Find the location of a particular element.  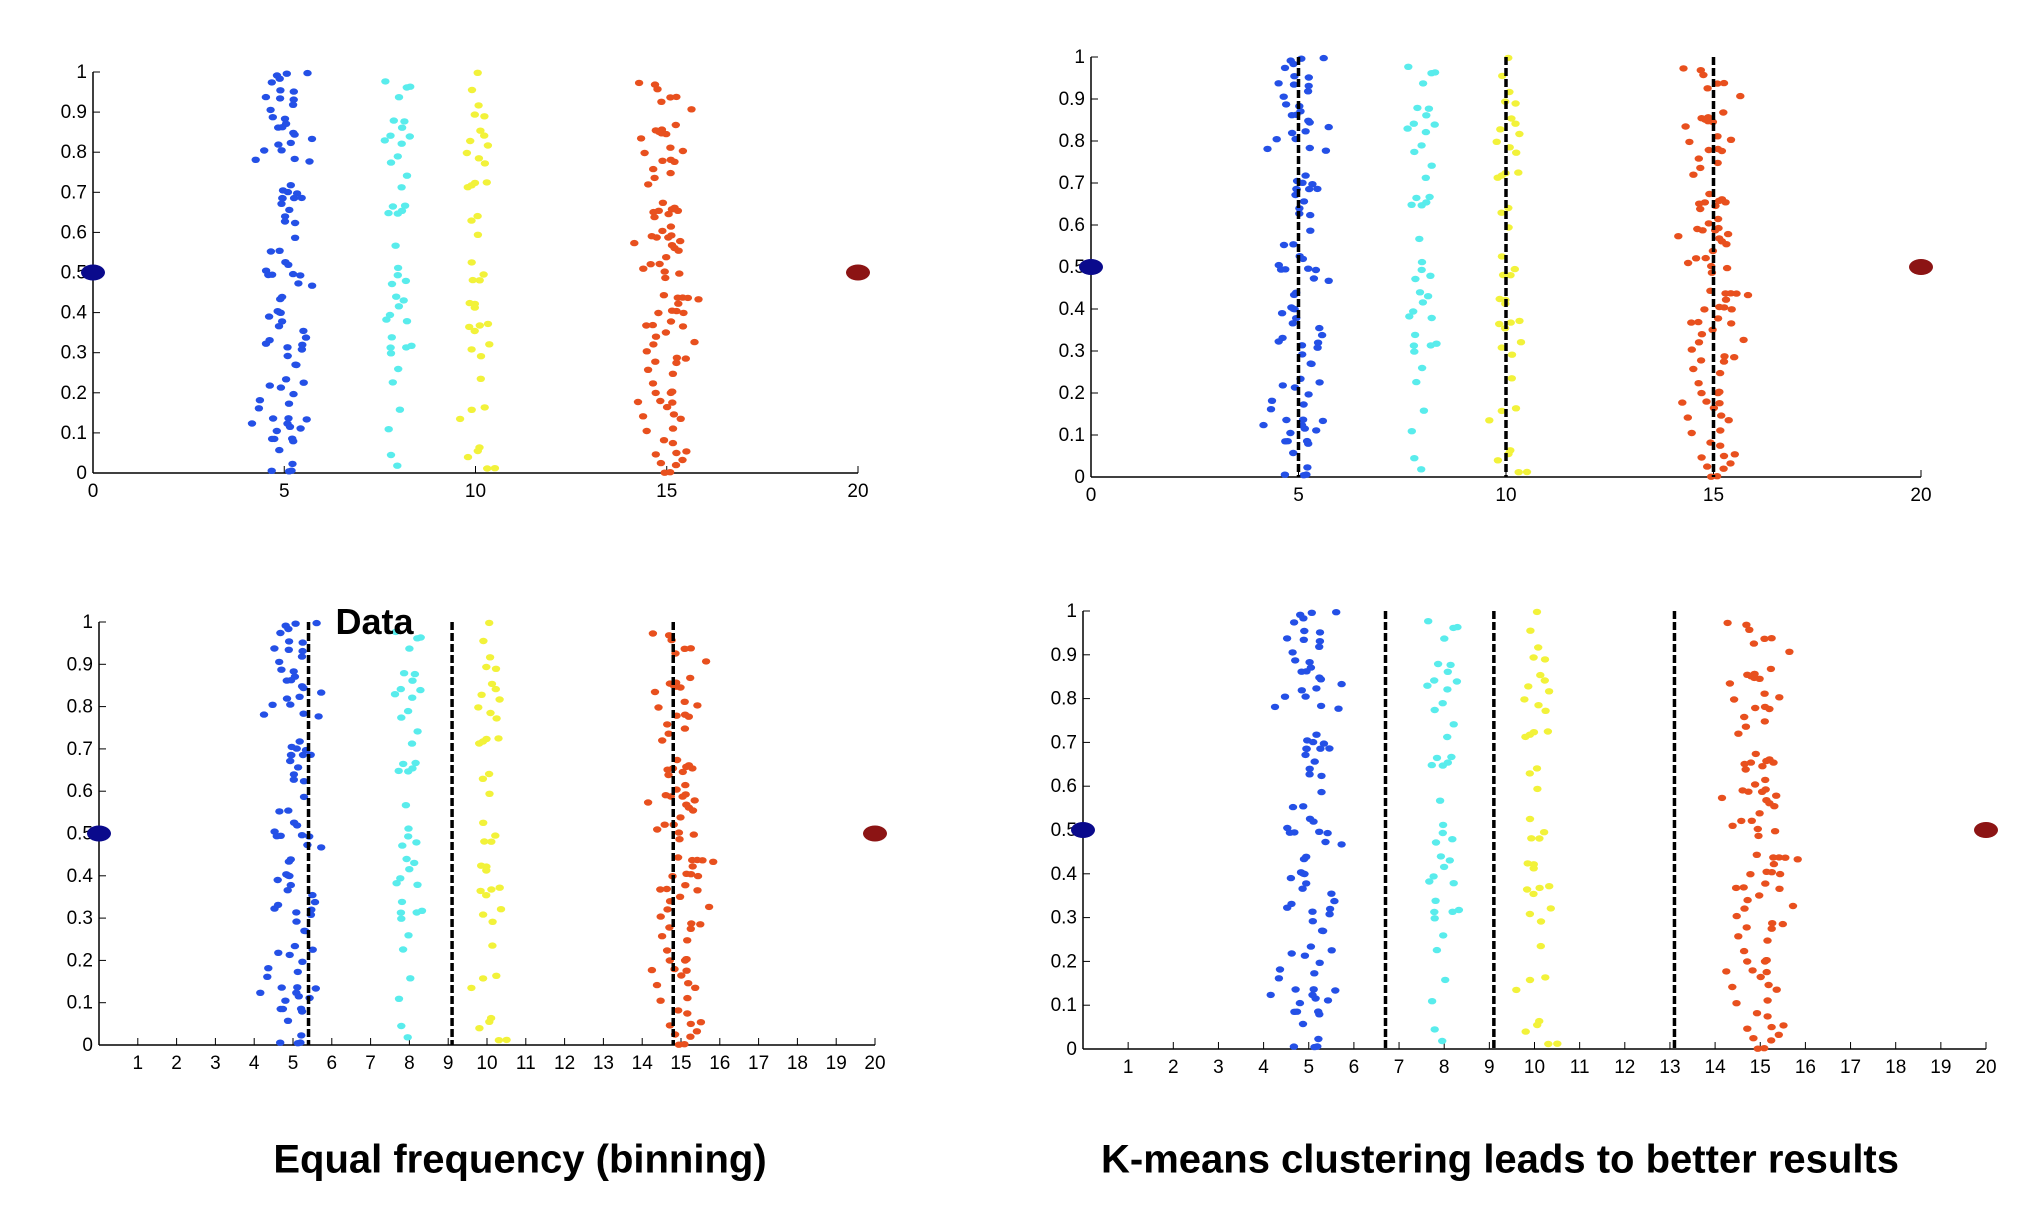

endpoint-left is located at coordinates (93, 272).